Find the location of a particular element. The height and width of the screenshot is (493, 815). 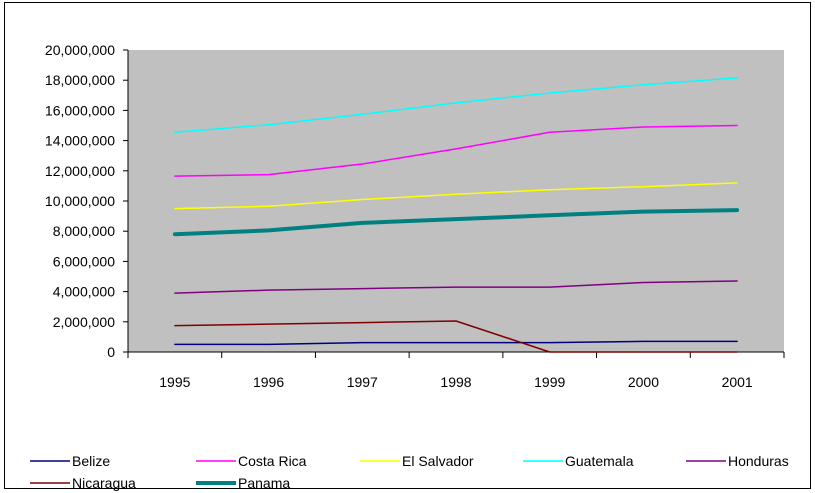

y-tick-label: 14,000,000 is located at coordinates (80, 141).